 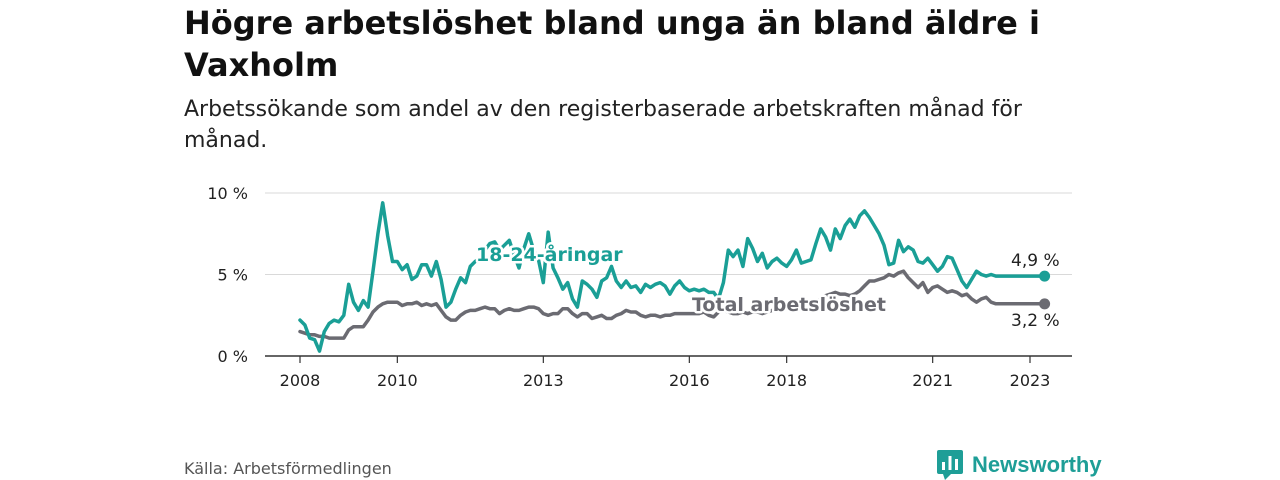 I want to click on youth-end-value-label: 4,9 %, so click(x=1035, y=261).